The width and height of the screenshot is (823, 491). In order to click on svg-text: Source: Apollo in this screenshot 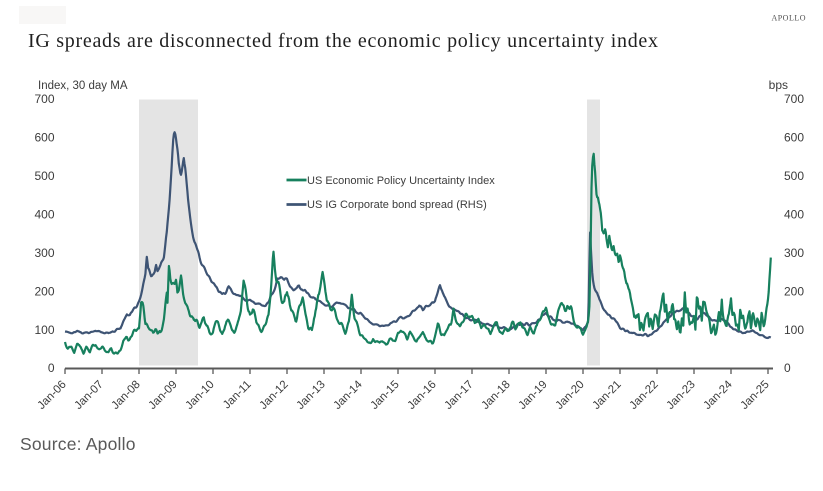, I will do `click(78, 444)`.